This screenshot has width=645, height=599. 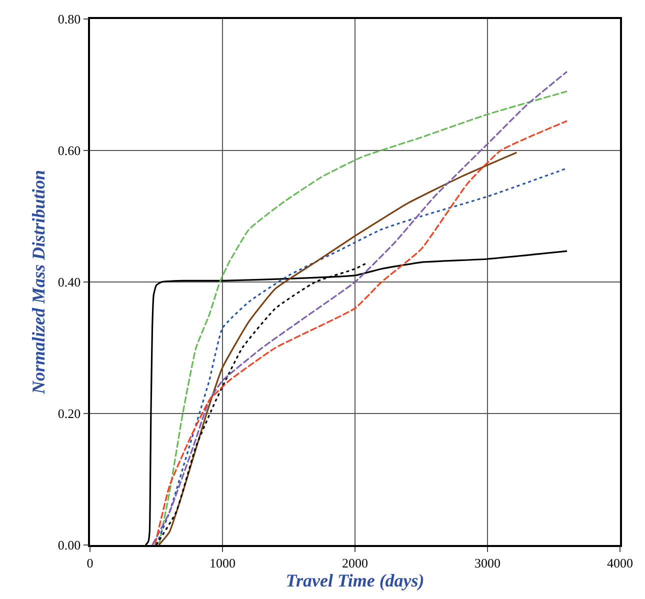 What do you see at coordinates (487, 562) in the screenshot?
I see `x-tick-label: 3000` at bounding box center [487, 562].